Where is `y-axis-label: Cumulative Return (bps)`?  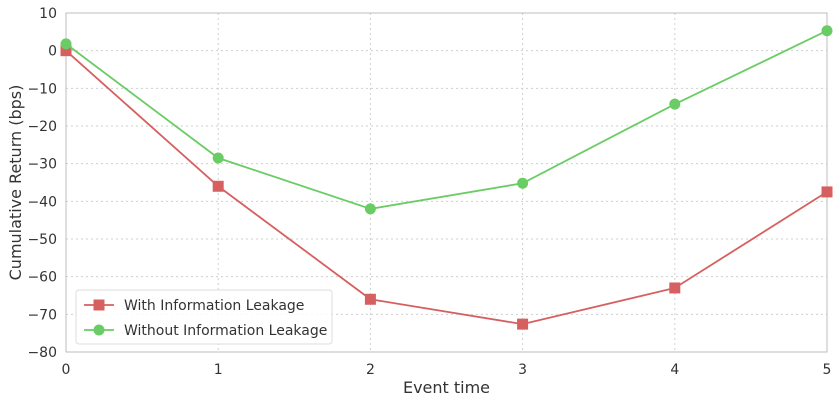 y-axis-label: Cumulative Return (bps) is located at coordinates (15, 183).